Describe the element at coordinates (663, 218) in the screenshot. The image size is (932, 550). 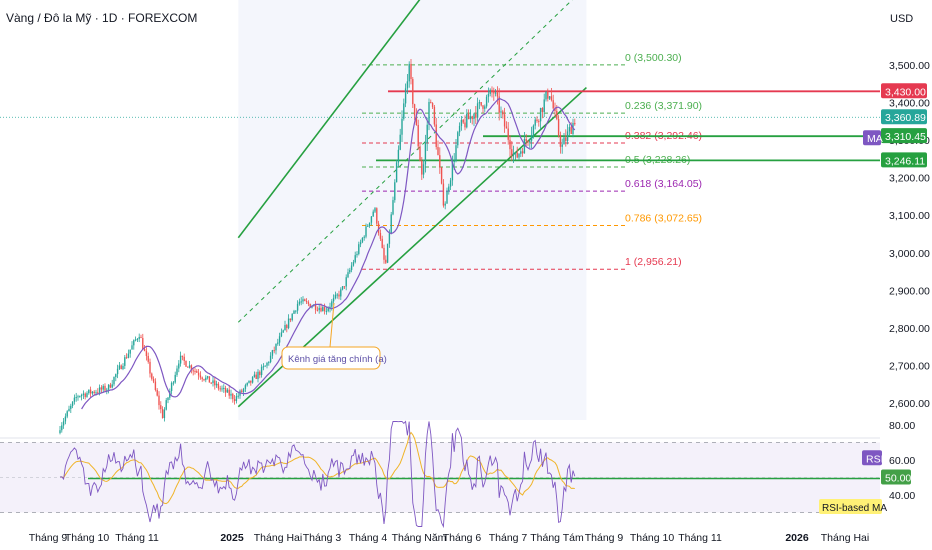
I see `fib-level-label: 0.786 (3,072.65)` at that location.